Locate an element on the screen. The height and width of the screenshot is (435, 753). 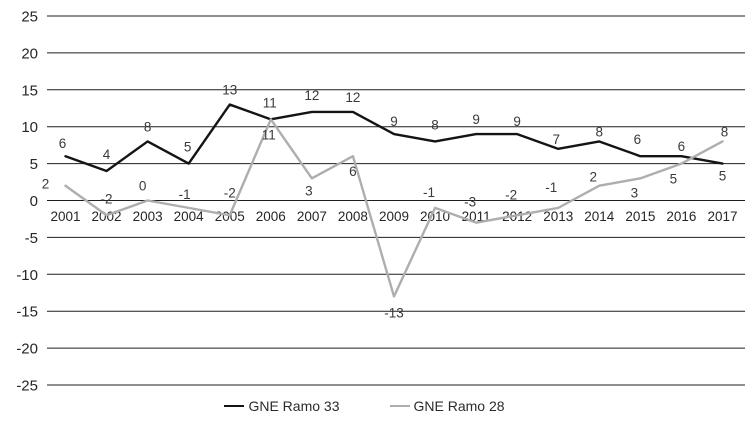
x-tick-label: 2017 is located at coordinates (722, 216).